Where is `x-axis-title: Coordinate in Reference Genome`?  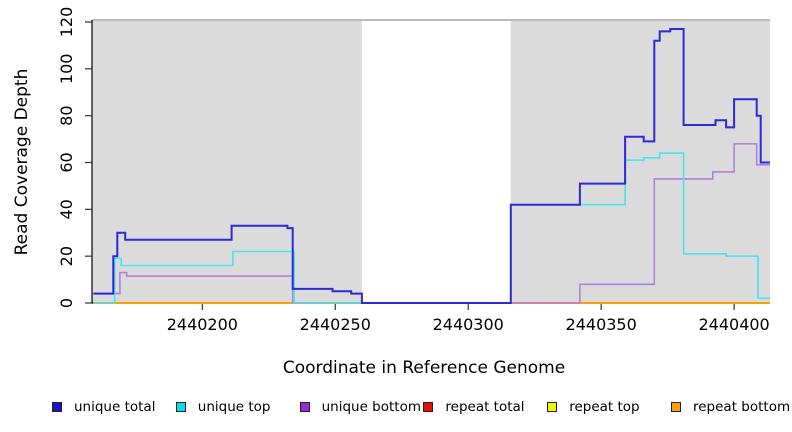
x-axis-title: Coordinate in Reference Genome is located at coordinates (424, 368).